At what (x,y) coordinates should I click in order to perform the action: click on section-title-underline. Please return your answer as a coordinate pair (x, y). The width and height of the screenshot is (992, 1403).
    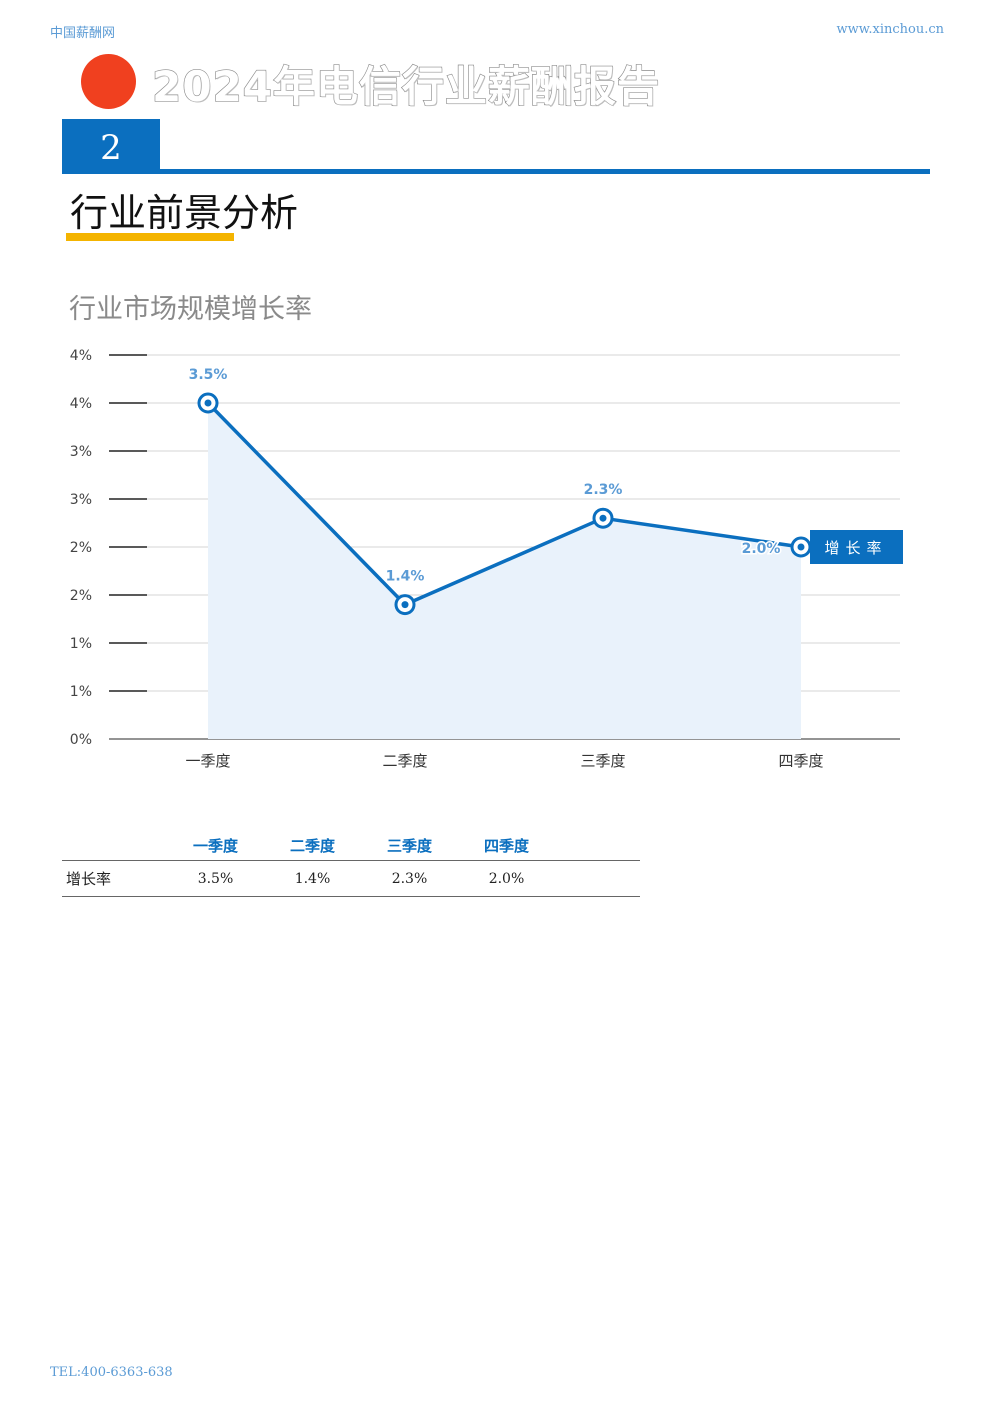
    Looking at the image, I should click on (150, 237).